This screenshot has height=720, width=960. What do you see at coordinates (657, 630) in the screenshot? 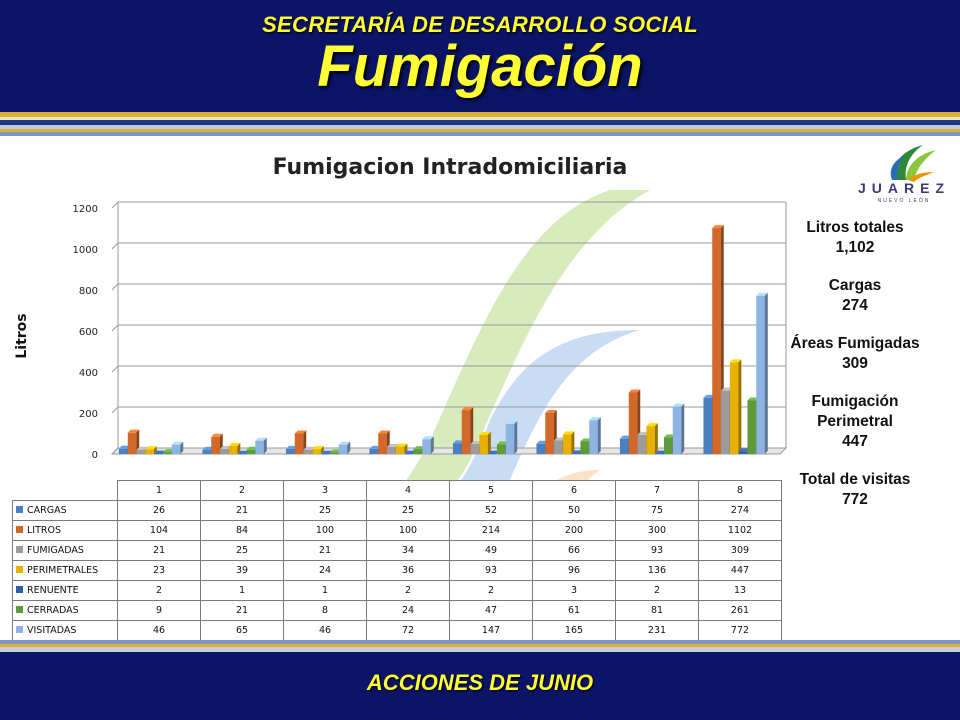
I see `data-label: 231` at bounding box center [657, 630].